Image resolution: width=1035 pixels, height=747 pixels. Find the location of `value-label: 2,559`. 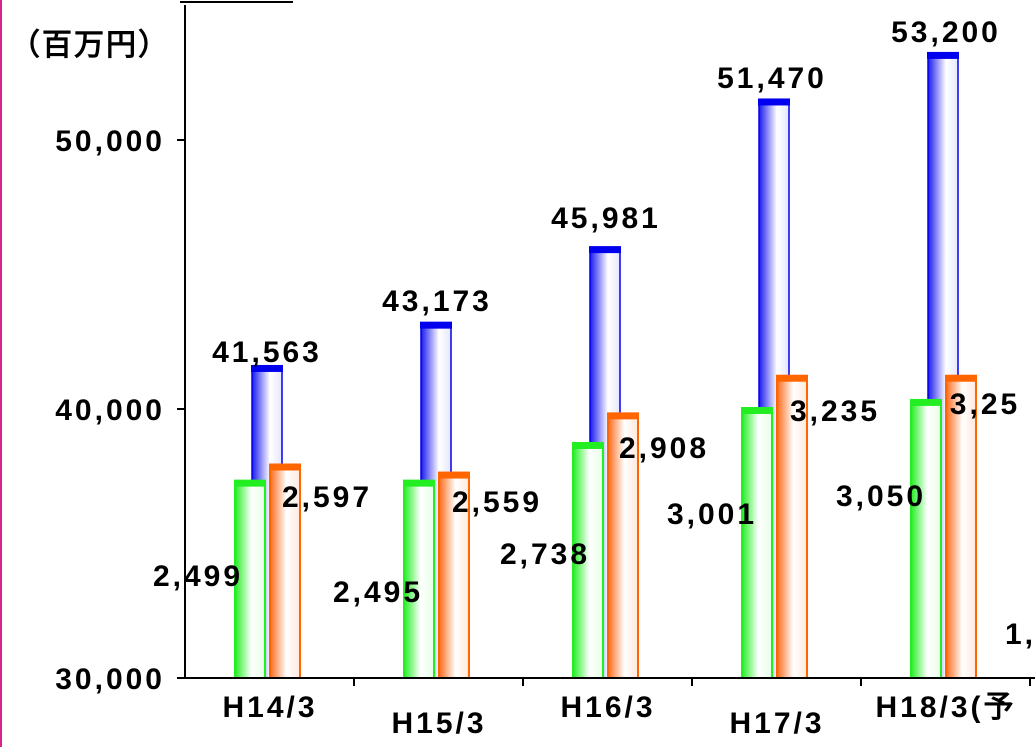

value-label: 2,559 is located at coordinates (497, 502).